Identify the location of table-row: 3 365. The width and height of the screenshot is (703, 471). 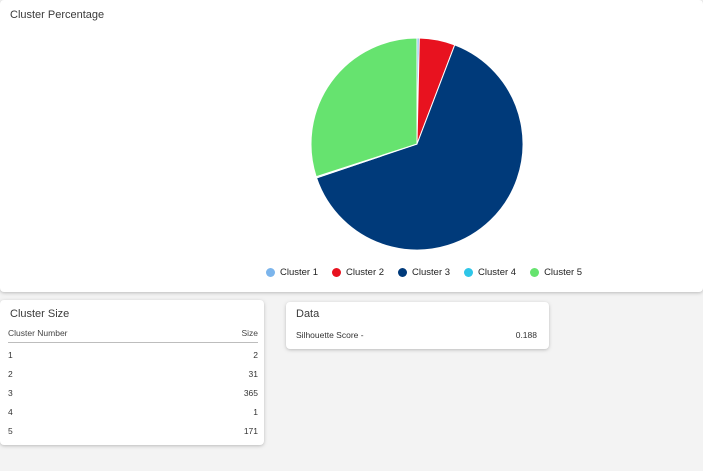
(133, 395).